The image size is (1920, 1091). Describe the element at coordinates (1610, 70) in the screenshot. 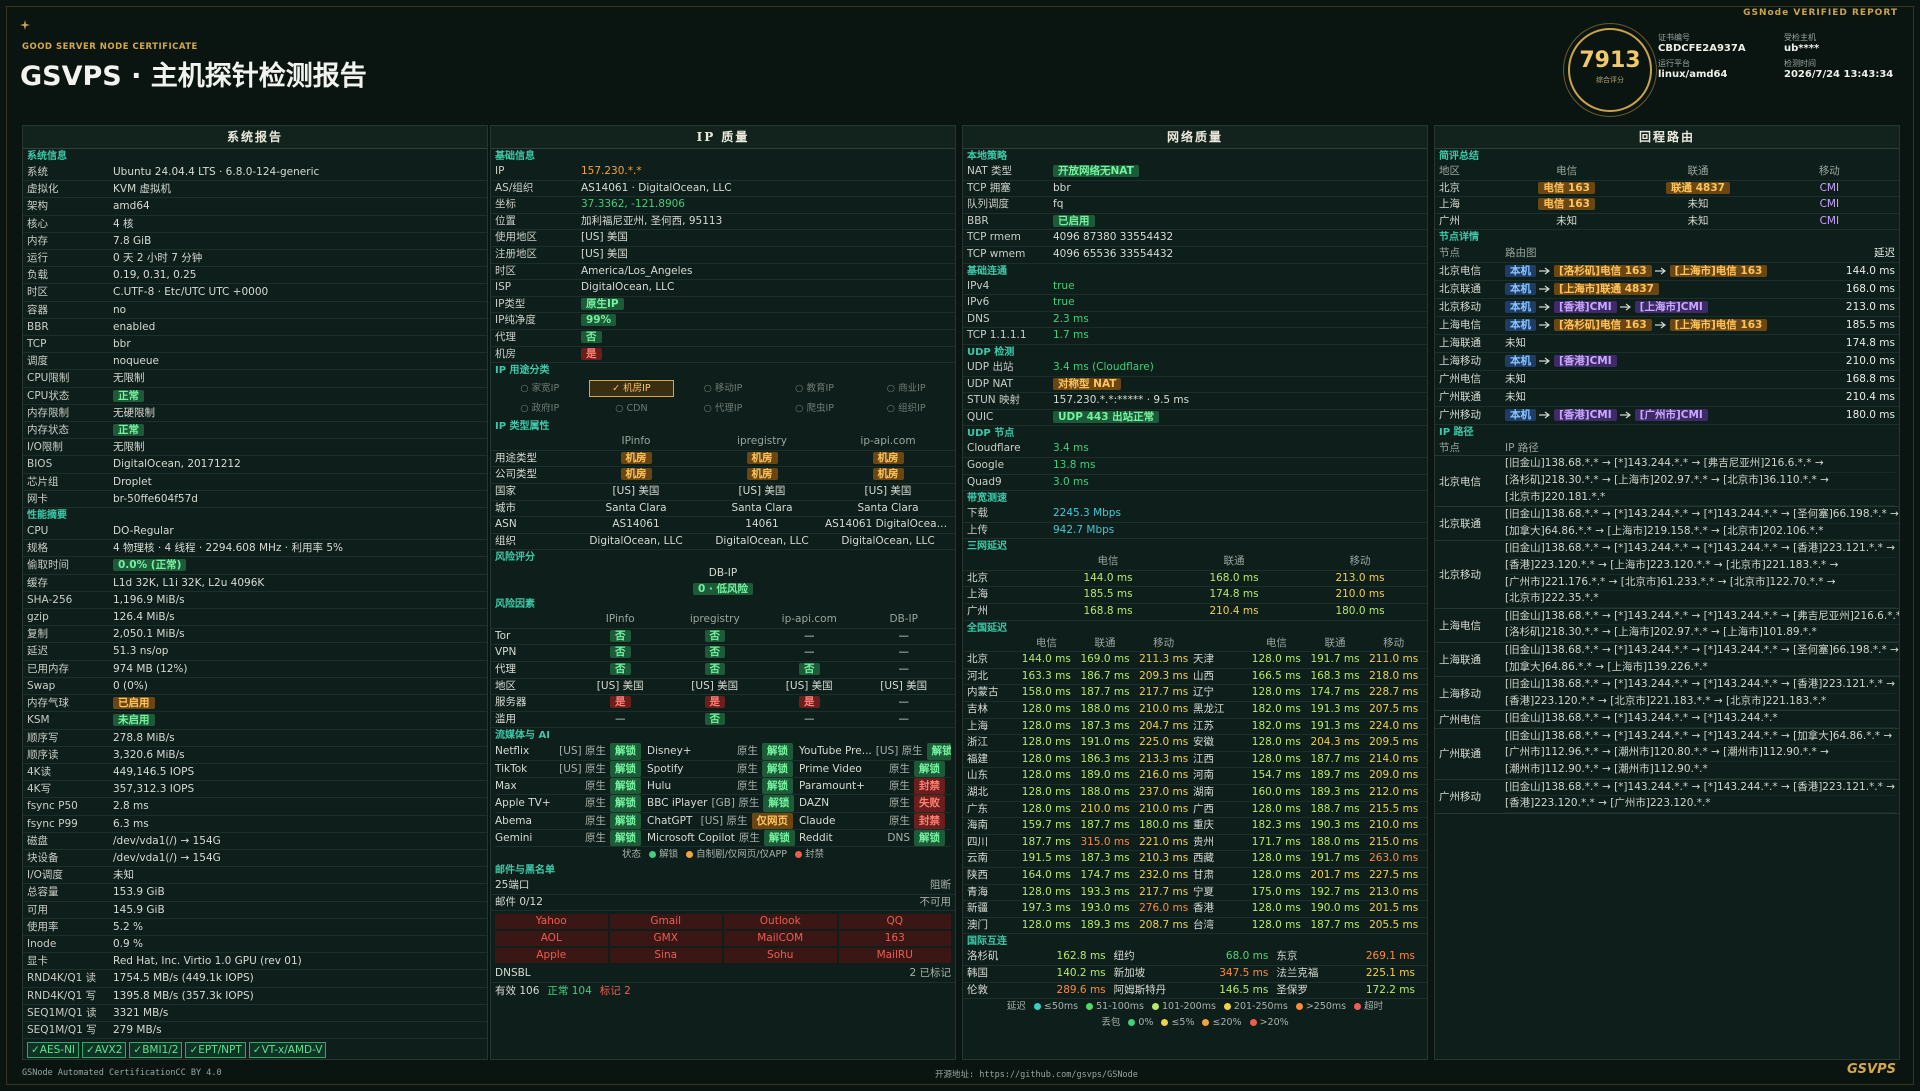

I see `score-seal: 7913 综合评分` at that location.